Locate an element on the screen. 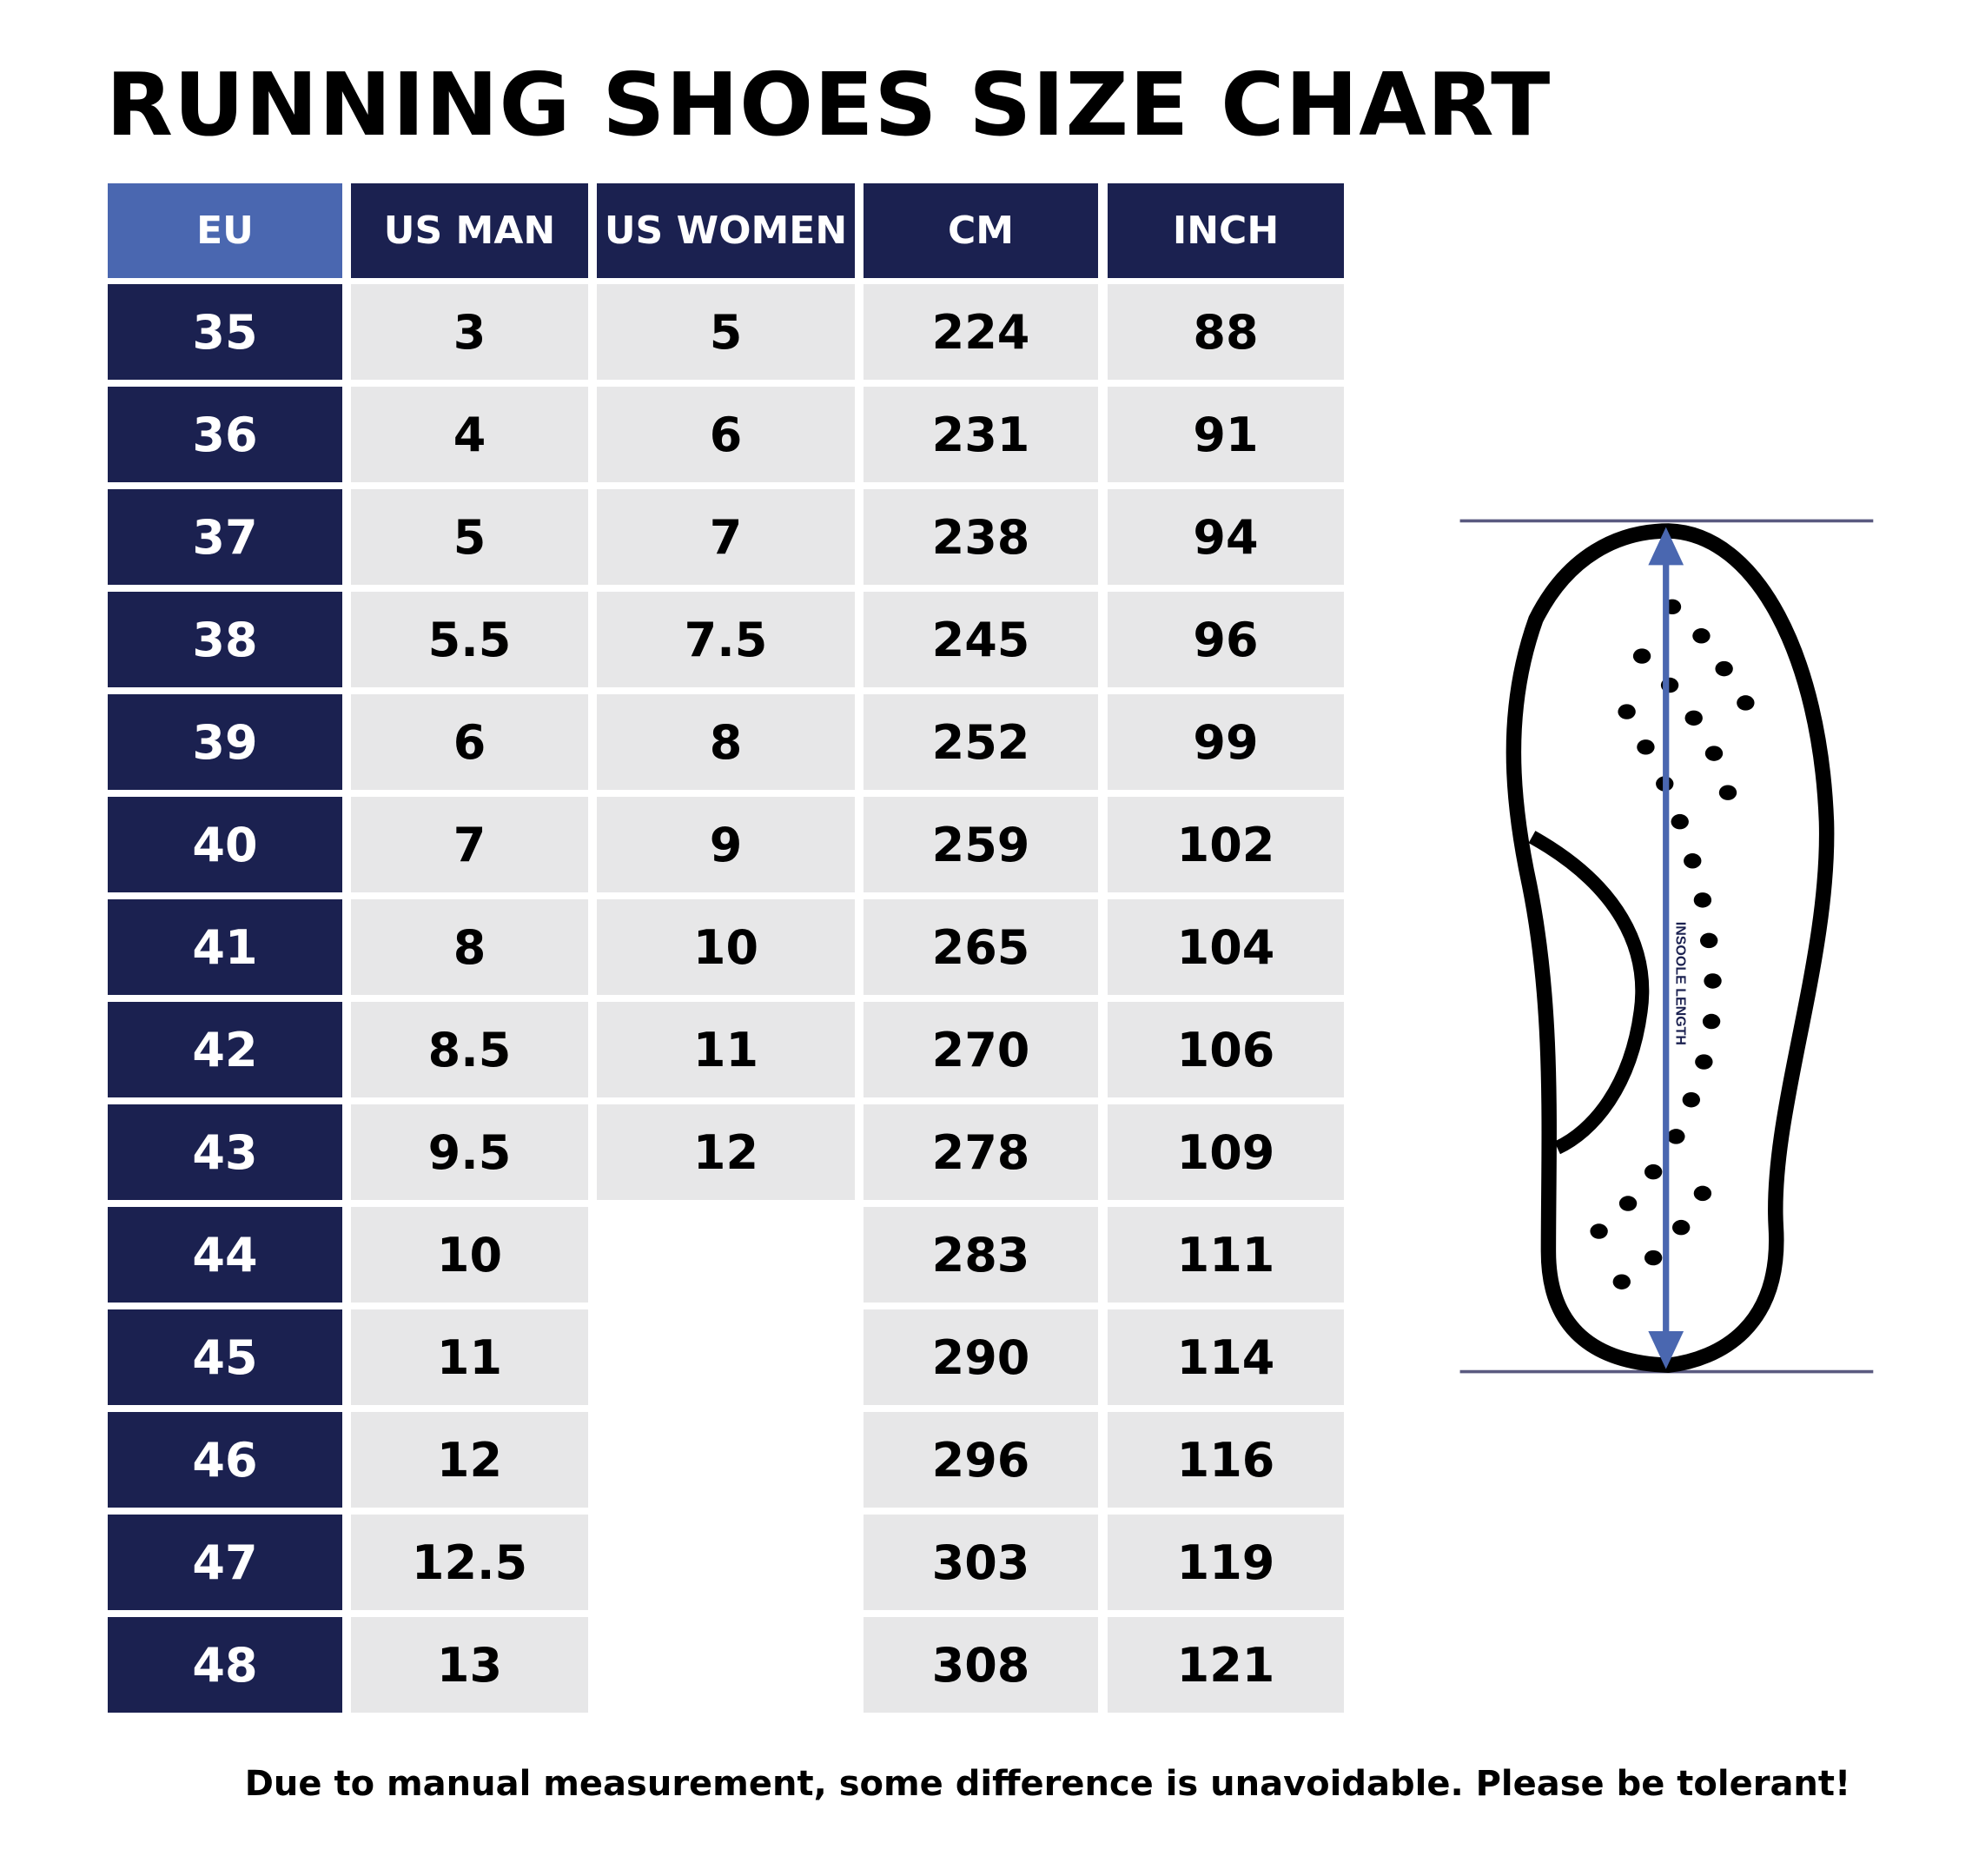  cell-us-man: 12 is located at coordinates (469, 1460).